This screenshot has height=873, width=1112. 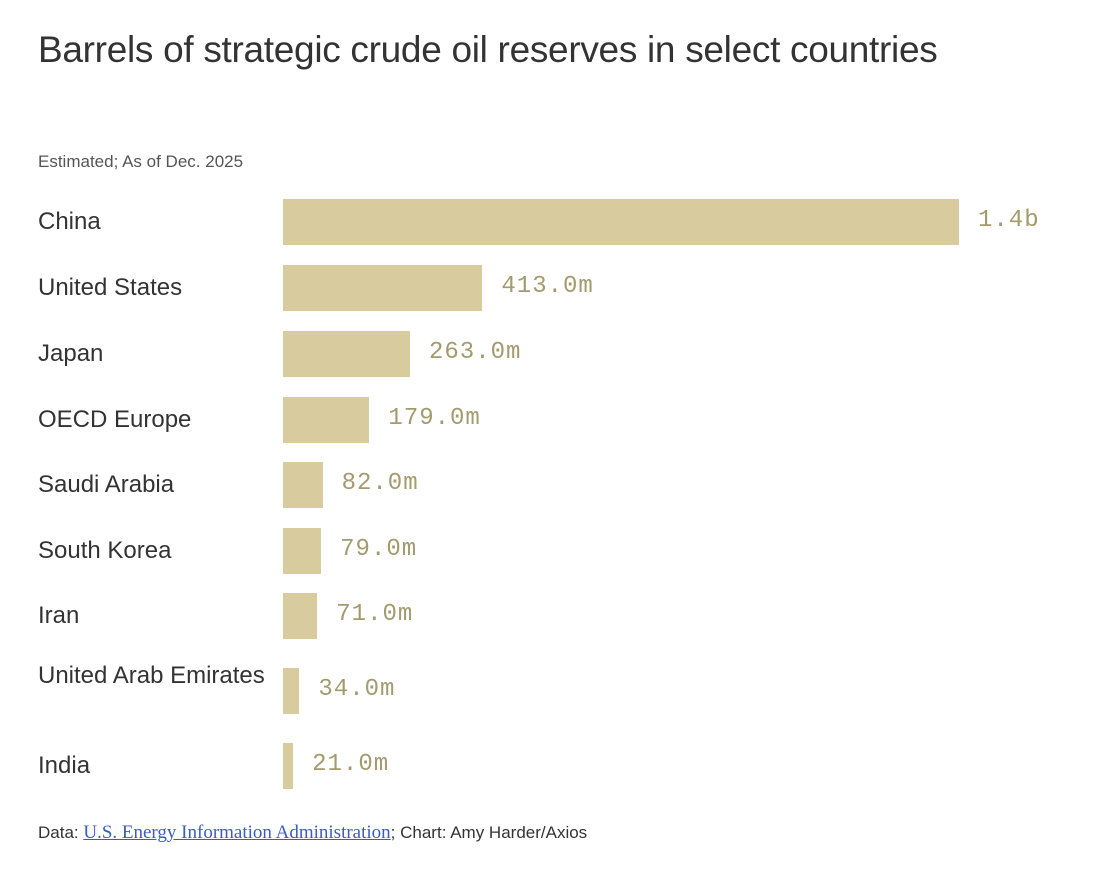 What do you see at coordinates (151, 675) in the screenshot?
I see `category-label: United Arab Emirates` at bounding box center [151, 675].